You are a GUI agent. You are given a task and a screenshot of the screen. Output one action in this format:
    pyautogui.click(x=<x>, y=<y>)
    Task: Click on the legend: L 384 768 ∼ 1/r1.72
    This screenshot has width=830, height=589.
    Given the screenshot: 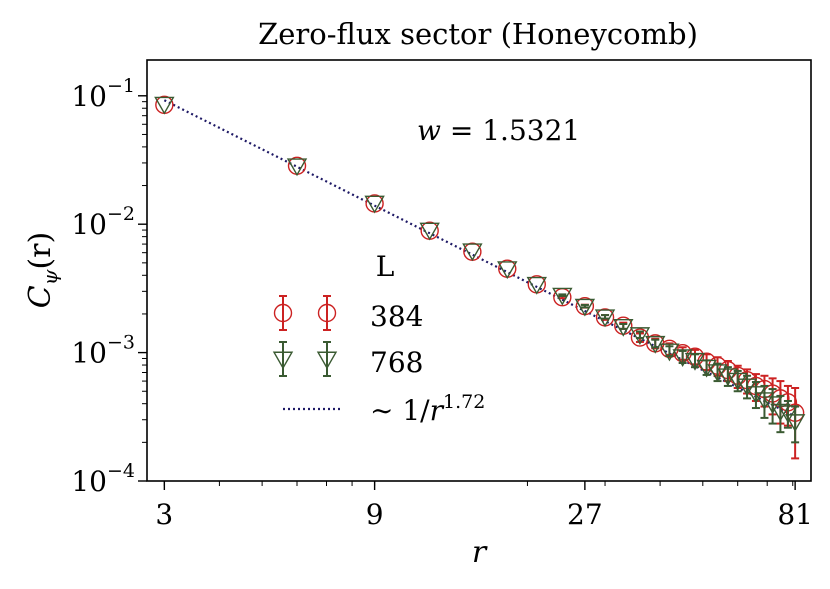 What is the action you would take?
    pyautogui.click(x=378, y=338)
    